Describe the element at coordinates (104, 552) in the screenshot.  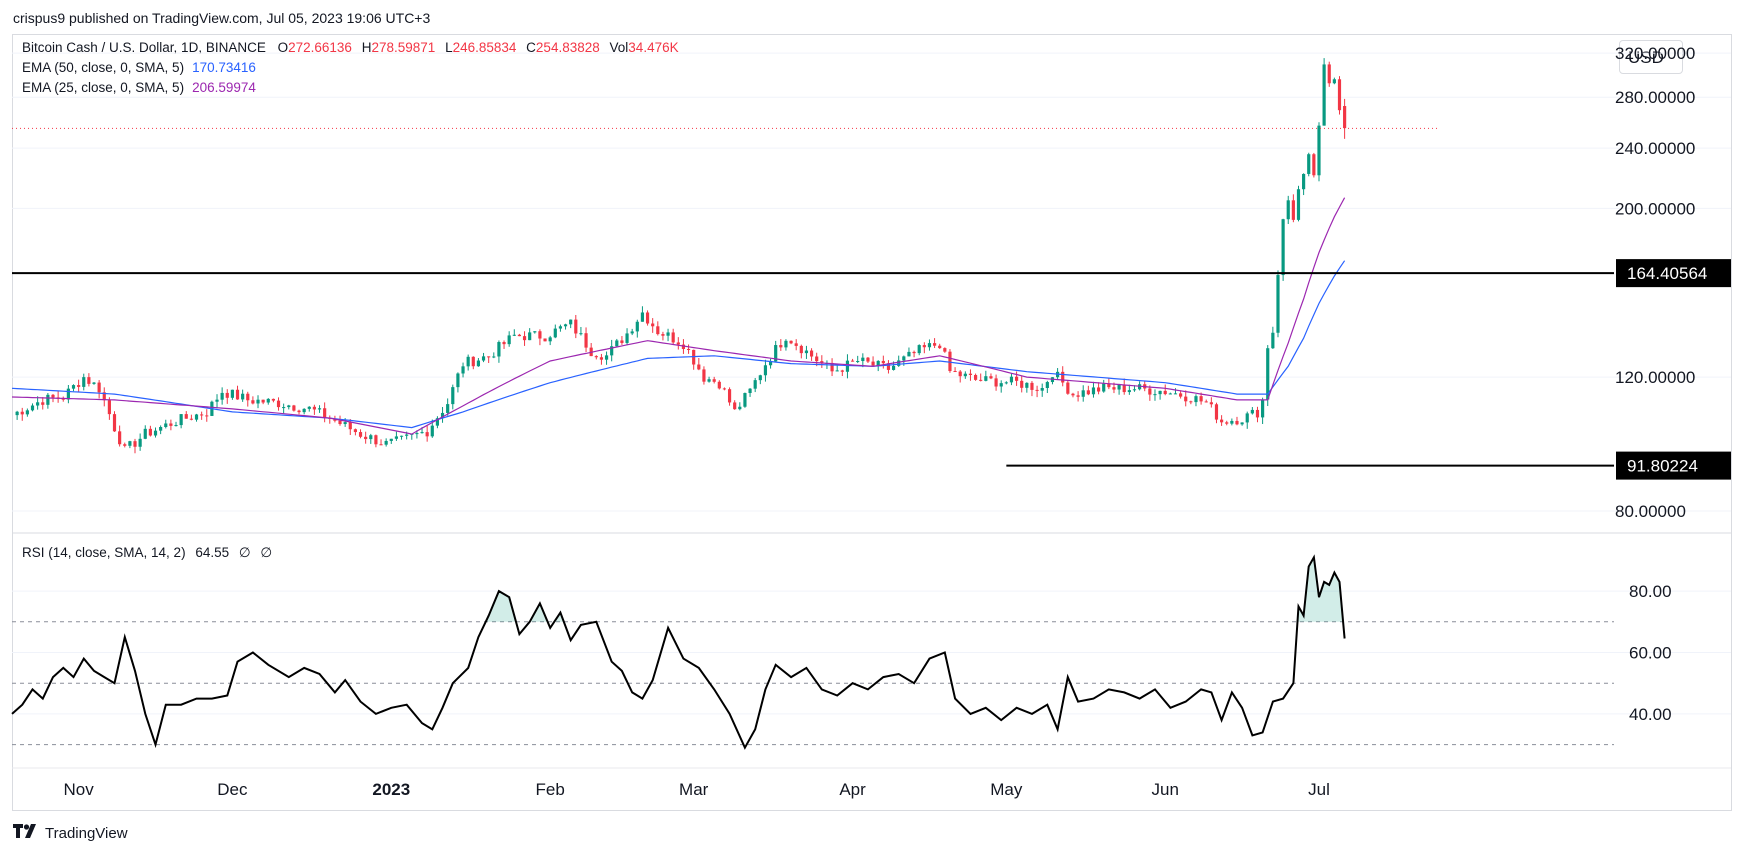
I see `rsi-label: RSI (14, close, SMA, 14, 2)` at that location.